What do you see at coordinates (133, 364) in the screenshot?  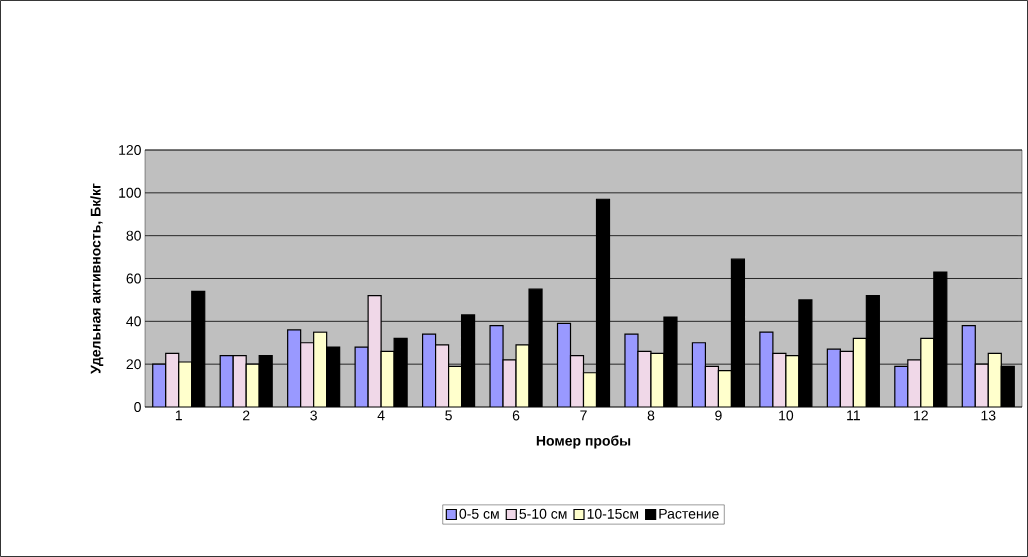 I see `y-tick-label: 20` at bounding box center [133, 364].